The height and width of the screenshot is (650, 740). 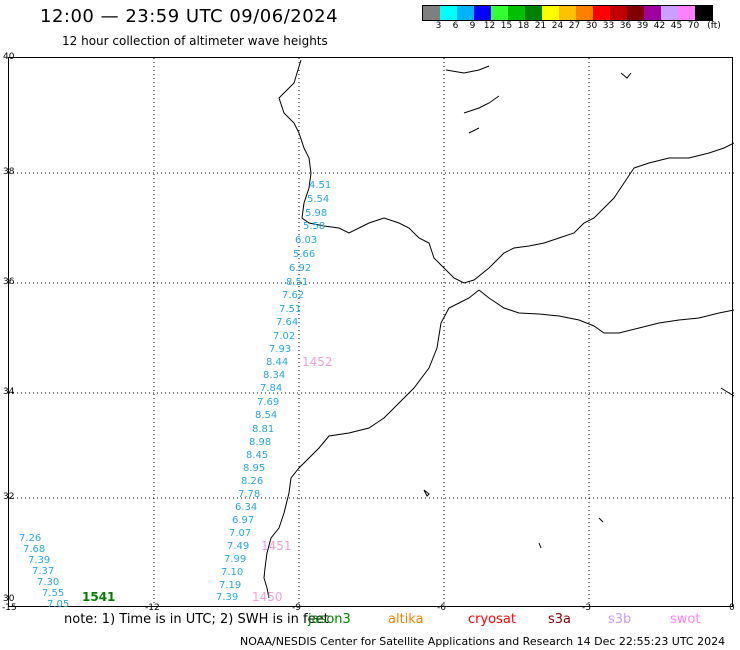 What do you see at coordinates (240, 533) in the screenshot?
I see `swh-value: 7.07` at bounding box center [240, 533].